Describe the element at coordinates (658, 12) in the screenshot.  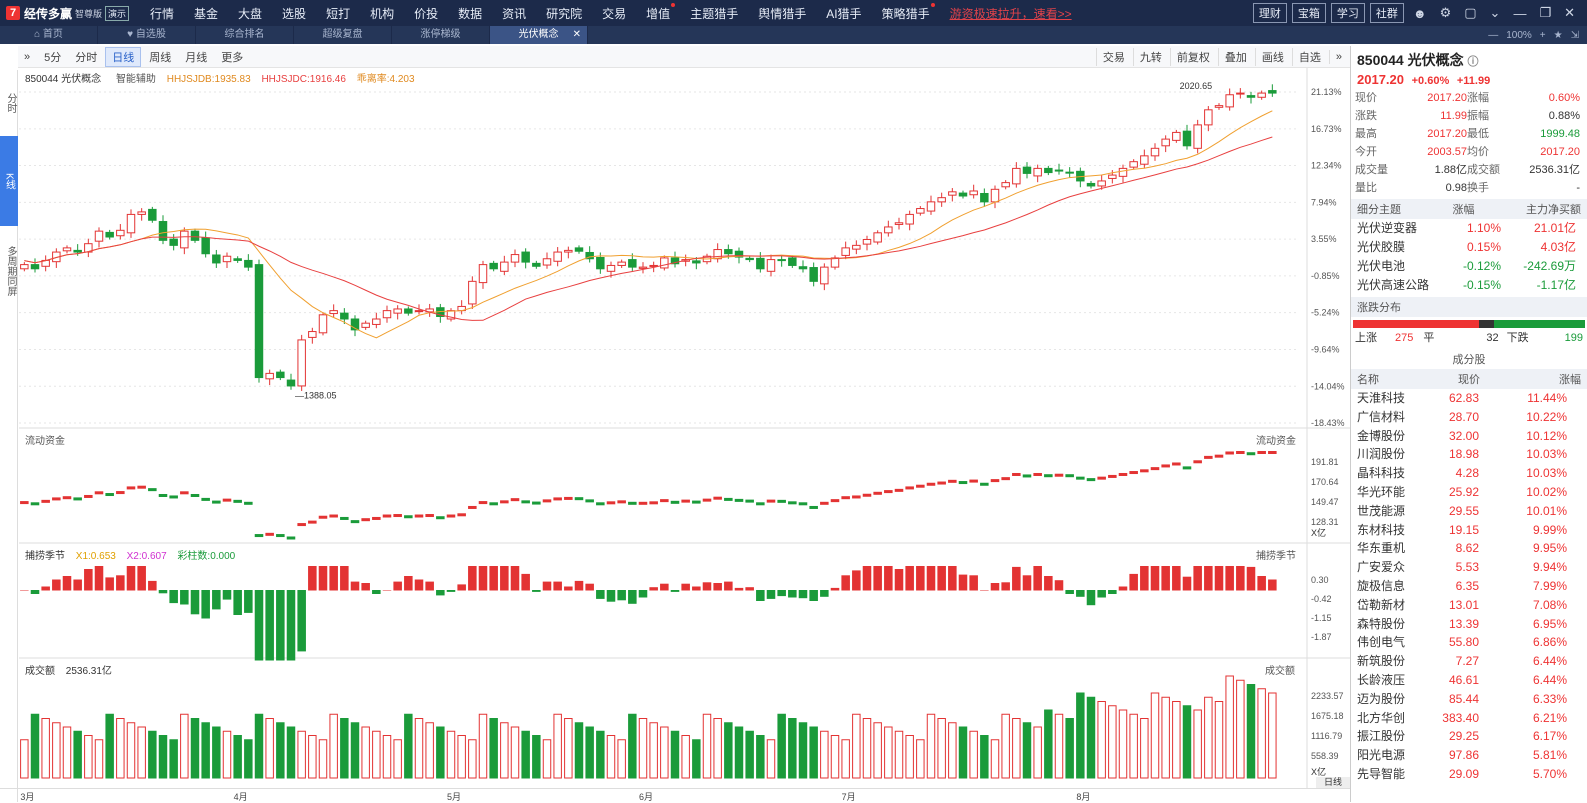
I see `menu-item: 增值` at that location.